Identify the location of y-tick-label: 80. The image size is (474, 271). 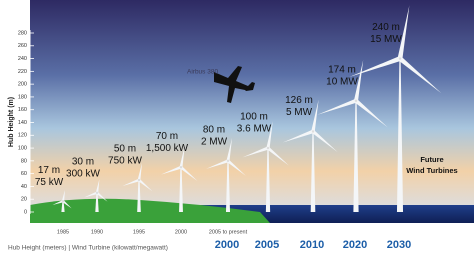
(24, 161).